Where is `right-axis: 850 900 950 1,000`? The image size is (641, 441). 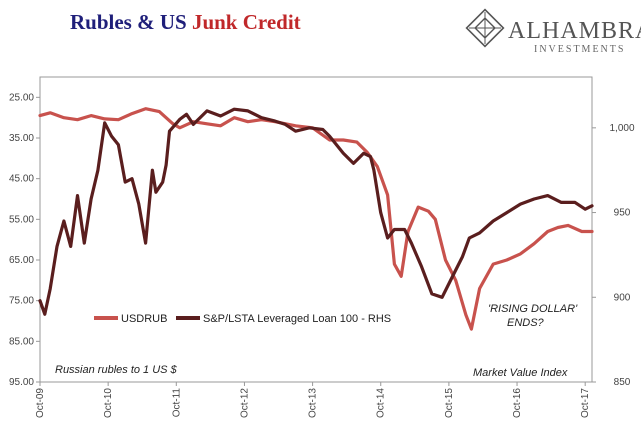 right-axis: 850 900 950 1,000 is located at coordinates (613, 255).